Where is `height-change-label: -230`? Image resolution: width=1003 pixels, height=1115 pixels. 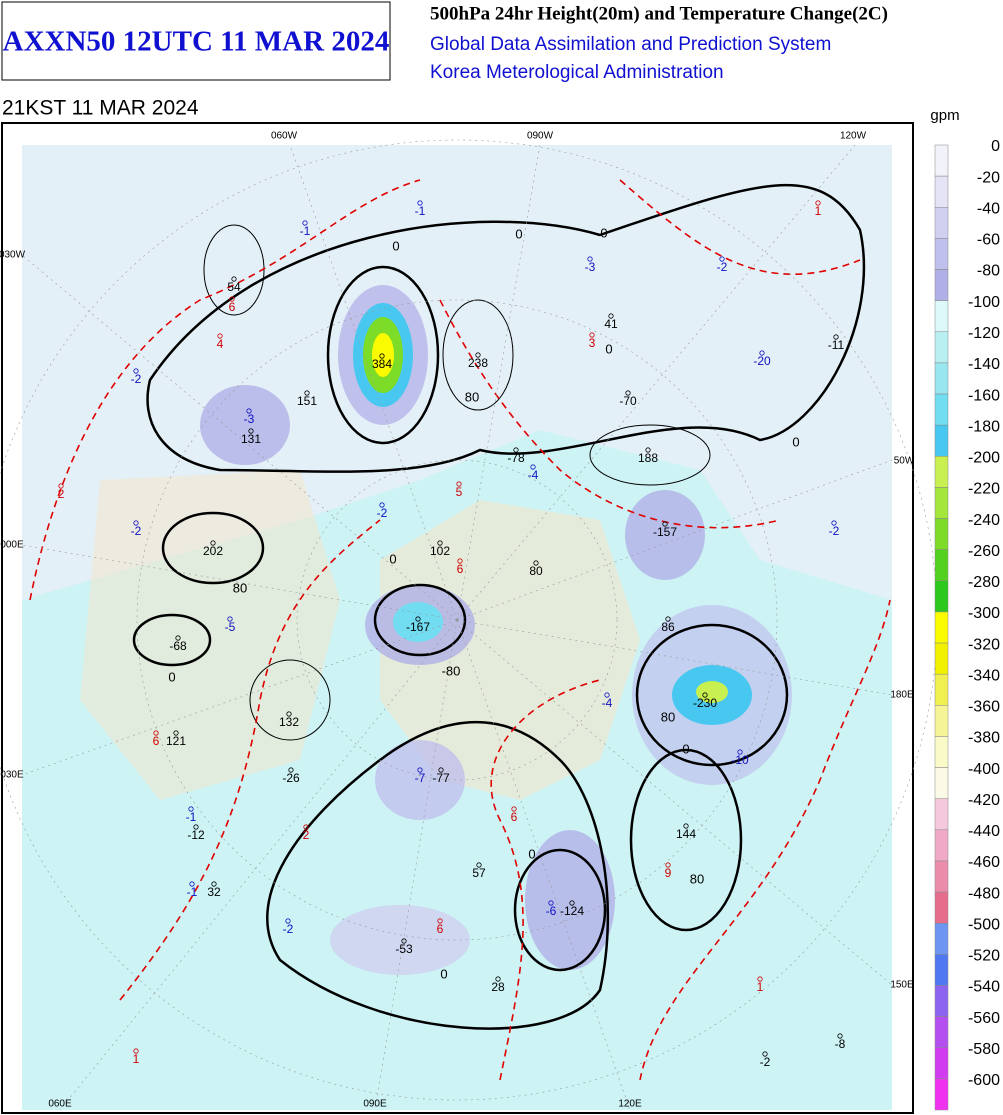 height-change-label: -230 is located at coordinates (705, 703).